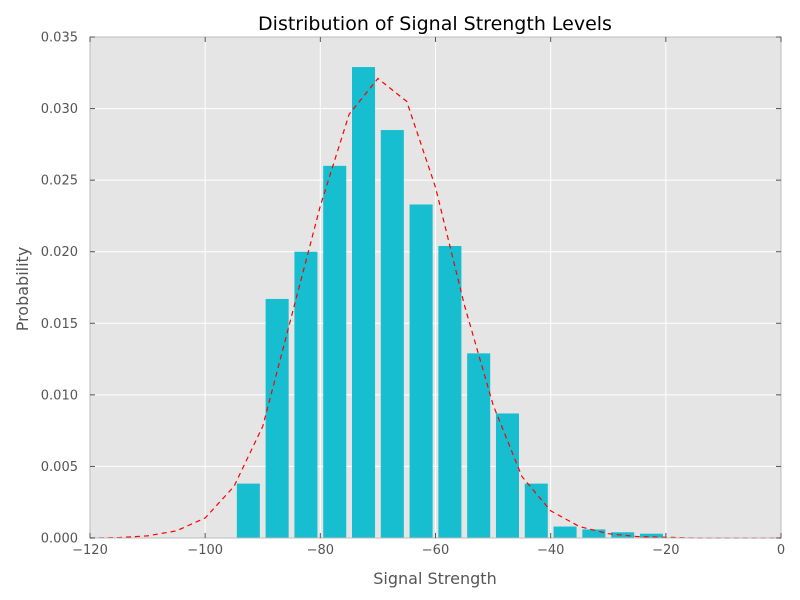  I want to click on y-tick-label: 0.005, so click(59, 467).